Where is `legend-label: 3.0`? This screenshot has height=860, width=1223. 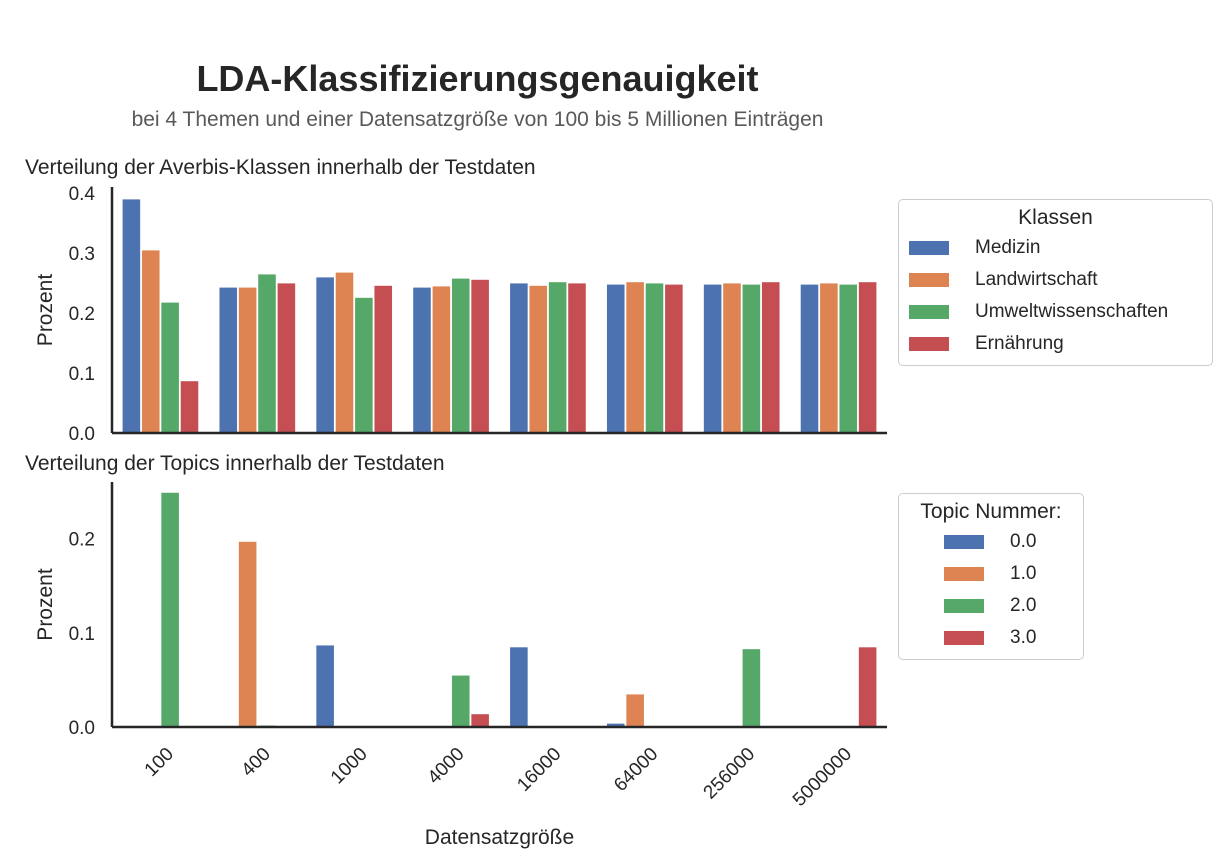
legend-label: 3.0 is located at coordinates (1023, 637).